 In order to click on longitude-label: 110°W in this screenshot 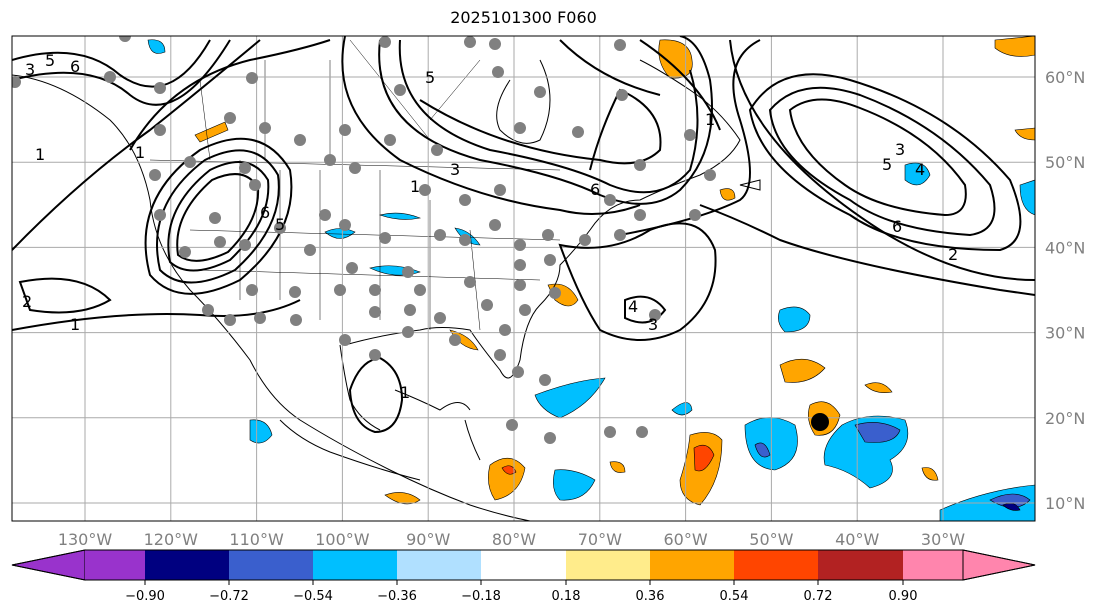, I will do `click(256, 539)`.